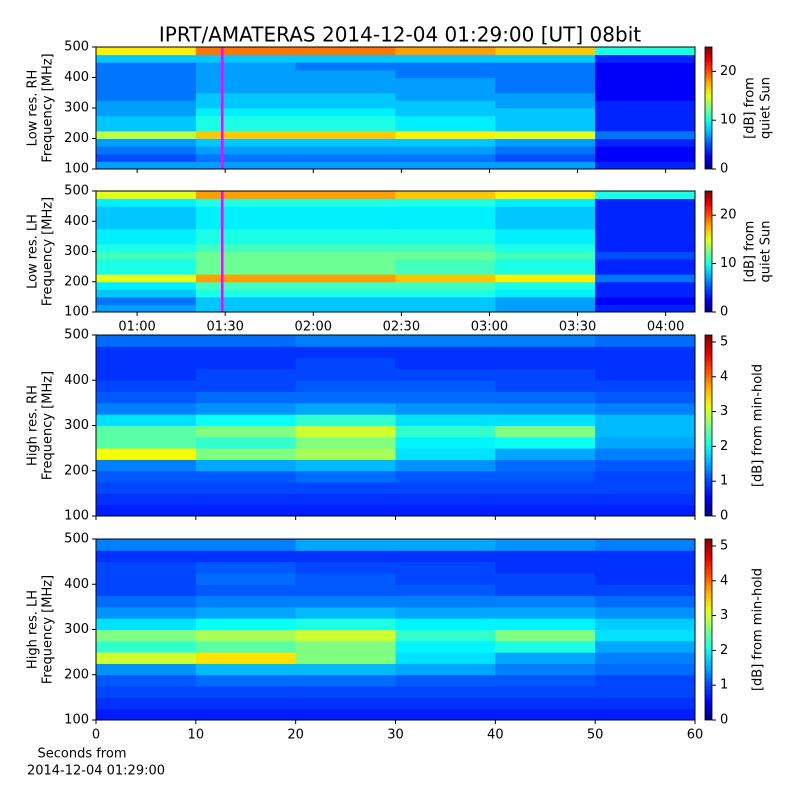  What do you see at coordinates (295, 735) in the screenshot?
I see `x-tick-label: 20` at bounding box center [295, 735].